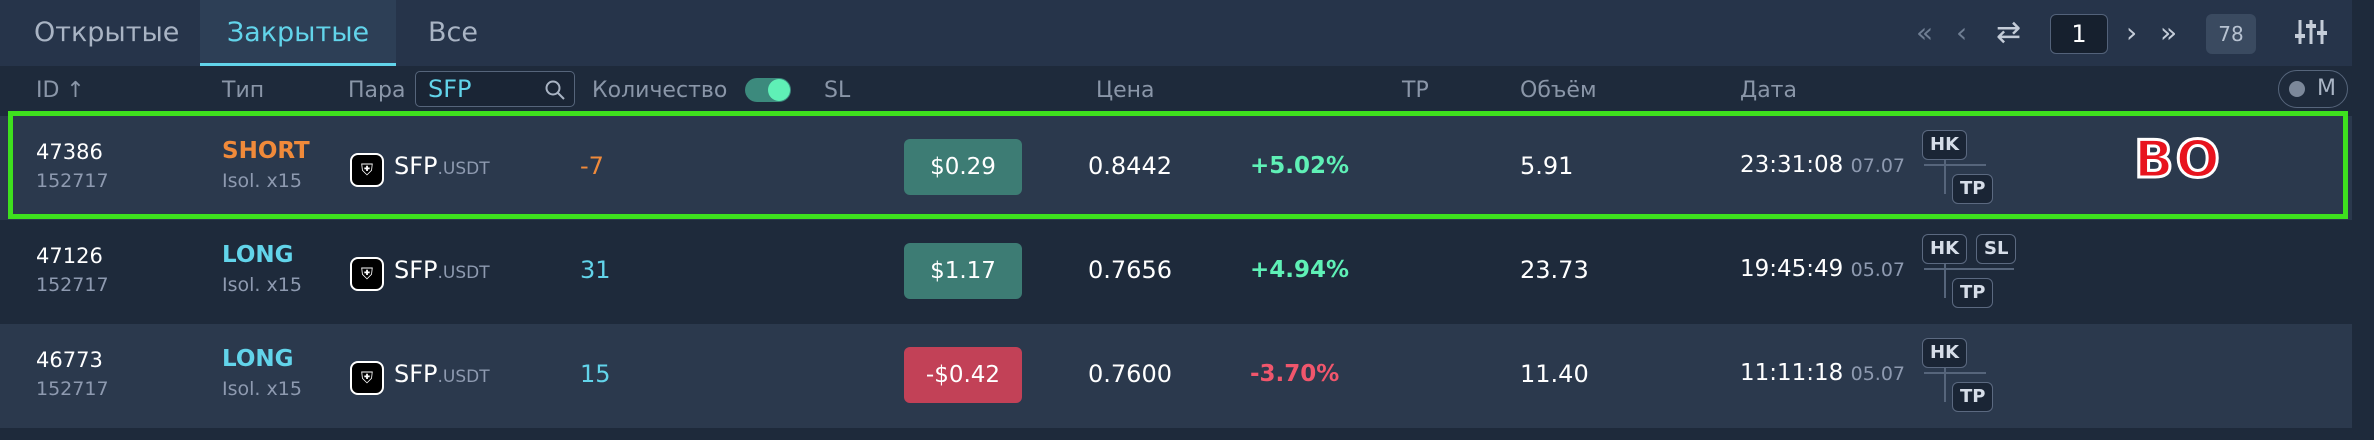 The image size is (2374, 440). Describe the element at coordinates (107, 32) in the screenshot. I see `tab-open: Открытые` at that location.